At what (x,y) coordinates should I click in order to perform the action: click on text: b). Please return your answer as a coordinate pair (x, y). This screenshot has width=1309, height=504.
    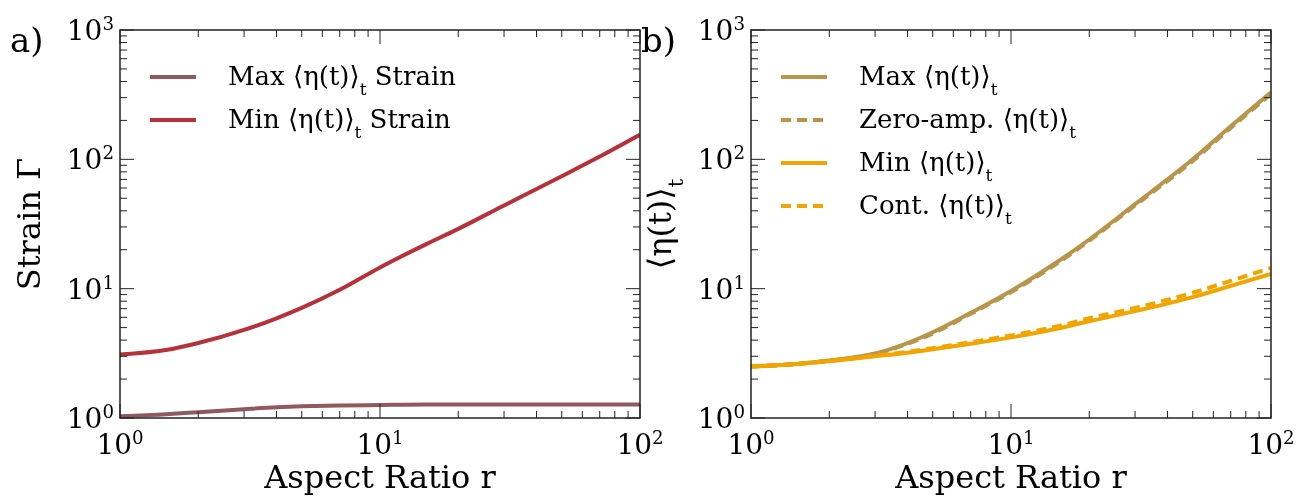
    Looking at the image, I should click on (659, 40).